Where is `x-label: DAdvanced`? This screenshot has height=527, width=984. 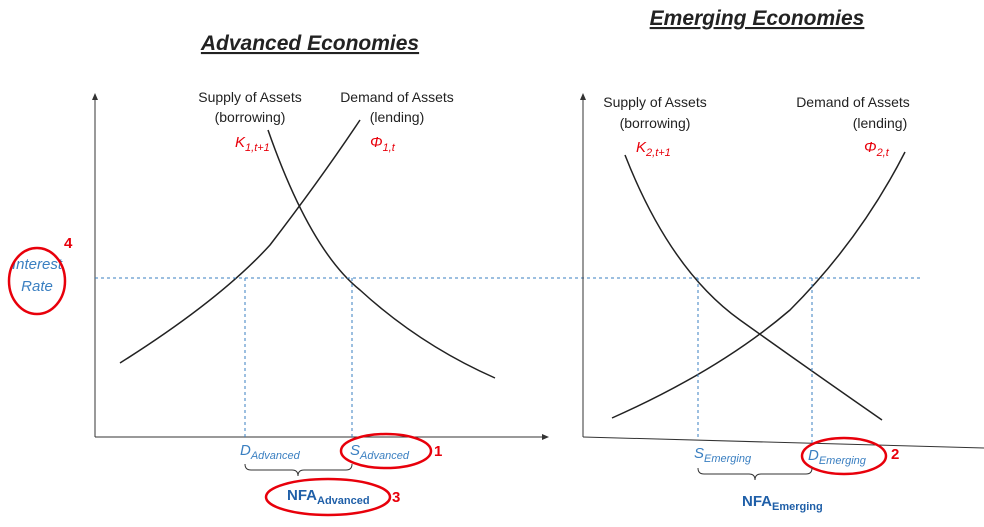 x-label: DAdvanced is located at coordinates (270, 452).